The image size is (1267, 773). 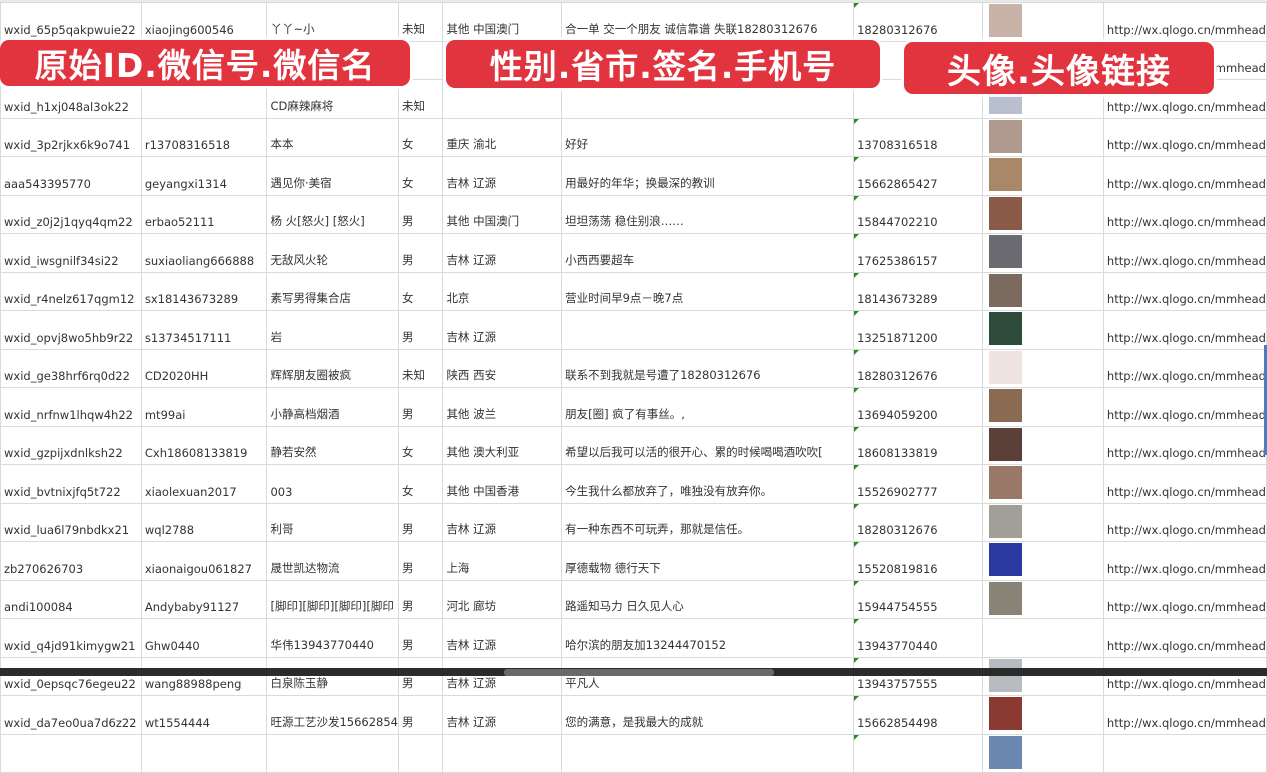 I want to click on cell-phone: 15662865427, so click(x=918, y=176).